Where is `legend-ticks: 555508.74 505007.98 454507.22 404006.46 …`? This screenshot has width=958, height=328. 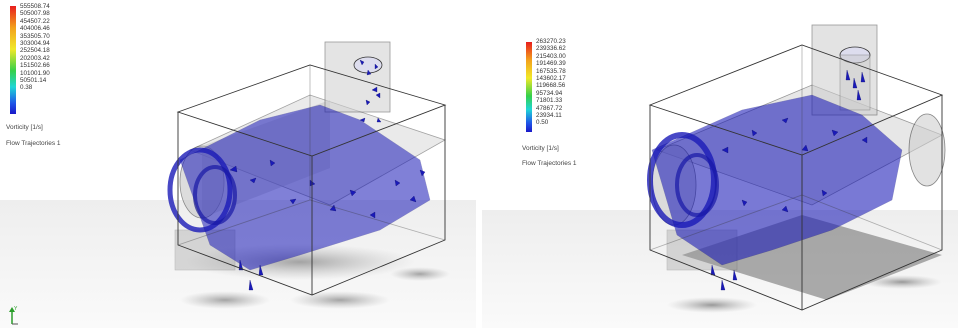 legend-ticks: 555508.74 505007.98 454507.22 404006.46 … is located at coordinates (35, 47).